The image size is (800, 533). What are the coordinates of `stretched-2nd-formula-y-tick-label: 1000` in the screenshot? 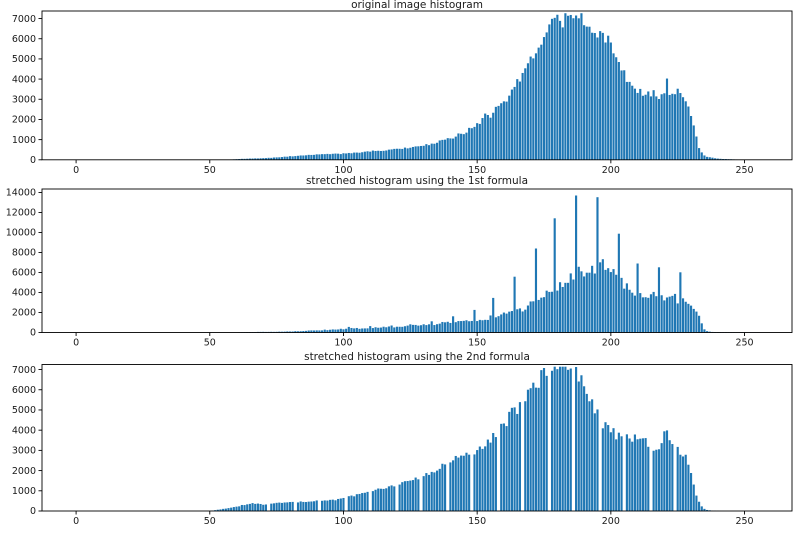 It's located at (24, 491).